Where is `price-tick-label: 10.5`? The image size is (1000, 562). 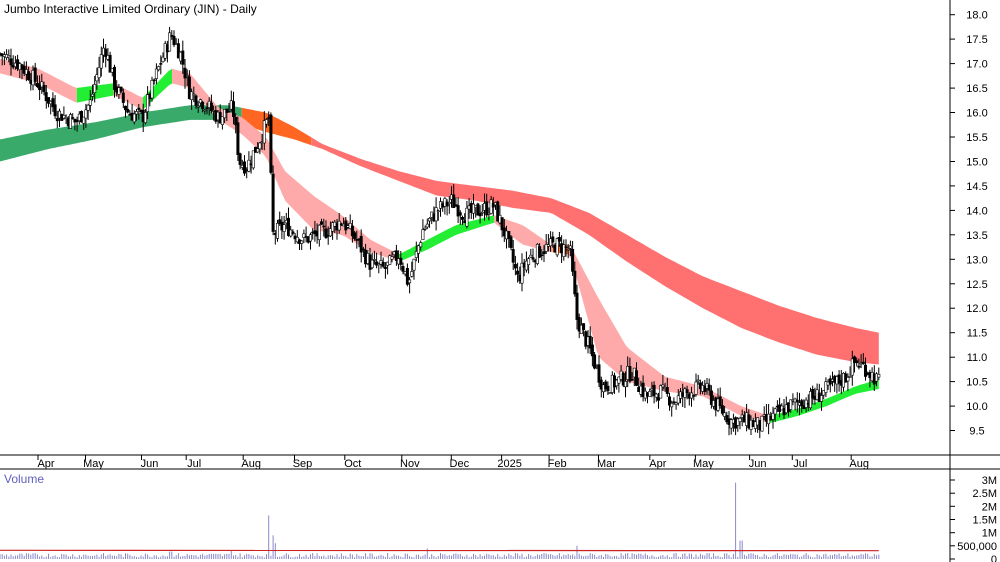
price-tick-label: 10.5 is located at coordinates (976, 383).